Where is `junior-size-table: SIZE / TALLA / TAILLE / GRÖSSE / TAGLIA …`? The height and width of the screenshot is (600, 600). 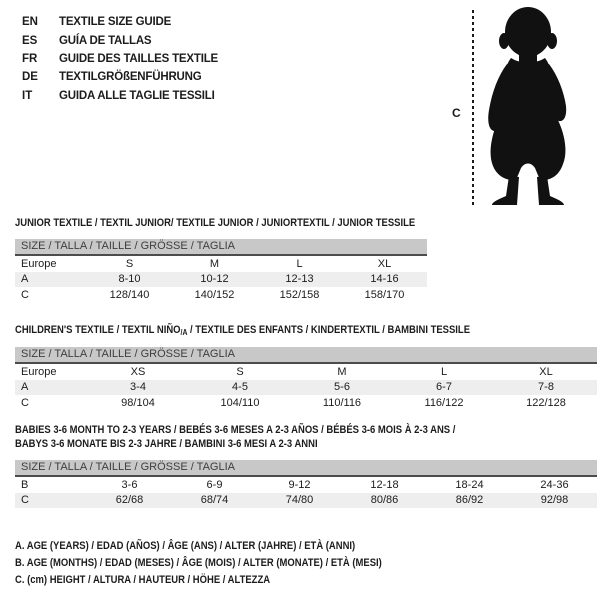 junior-size-table: SIZE / TALLA / TAILLE / GRÖSSE / TAGLIA … is located at coordinates (221, 271).